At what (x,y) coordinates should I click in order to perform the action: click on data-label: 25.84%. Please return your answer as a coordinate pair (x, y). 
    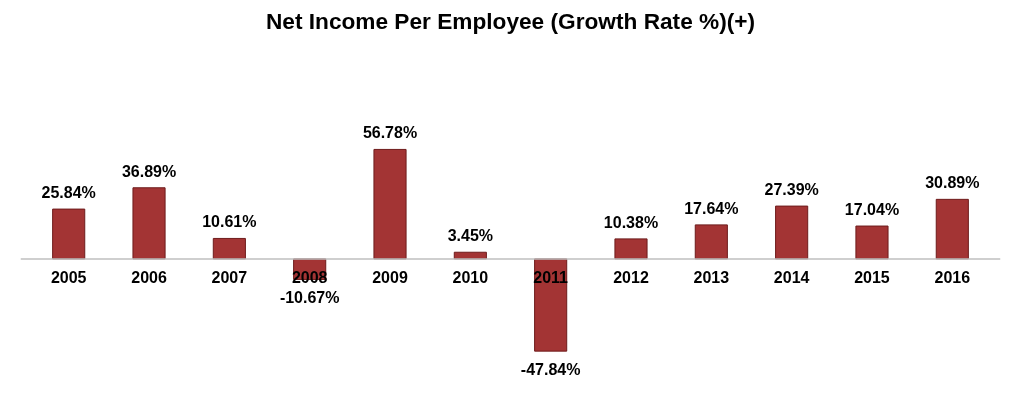
    Looking at the image, I should click on (68, 193).